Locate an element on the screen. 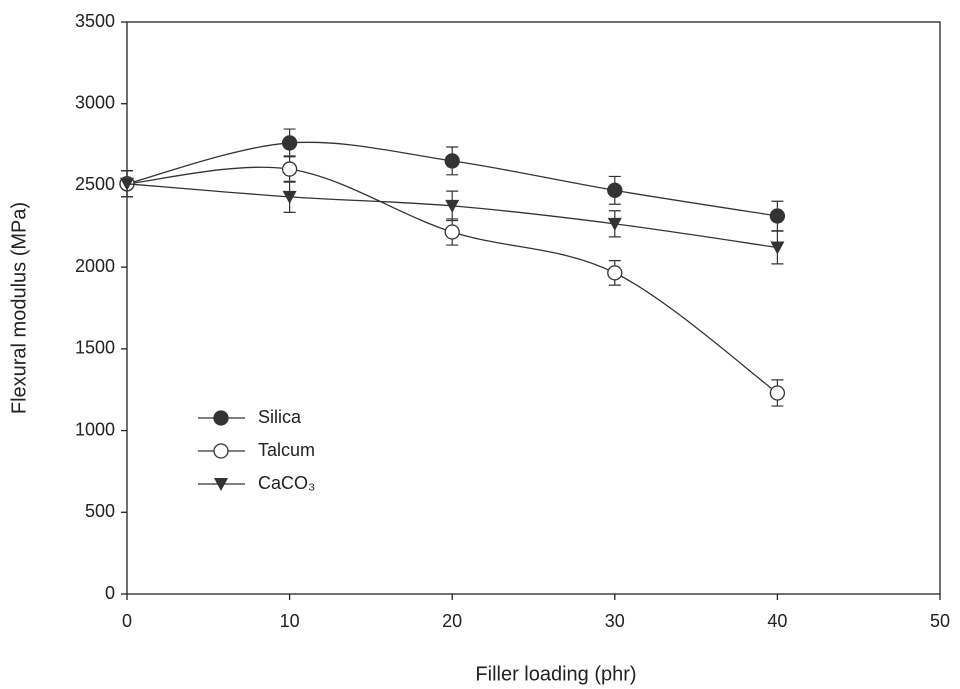 This screenshot has width=960, height=689. x-tick-label: 0 is located at coordinates (127, 621).